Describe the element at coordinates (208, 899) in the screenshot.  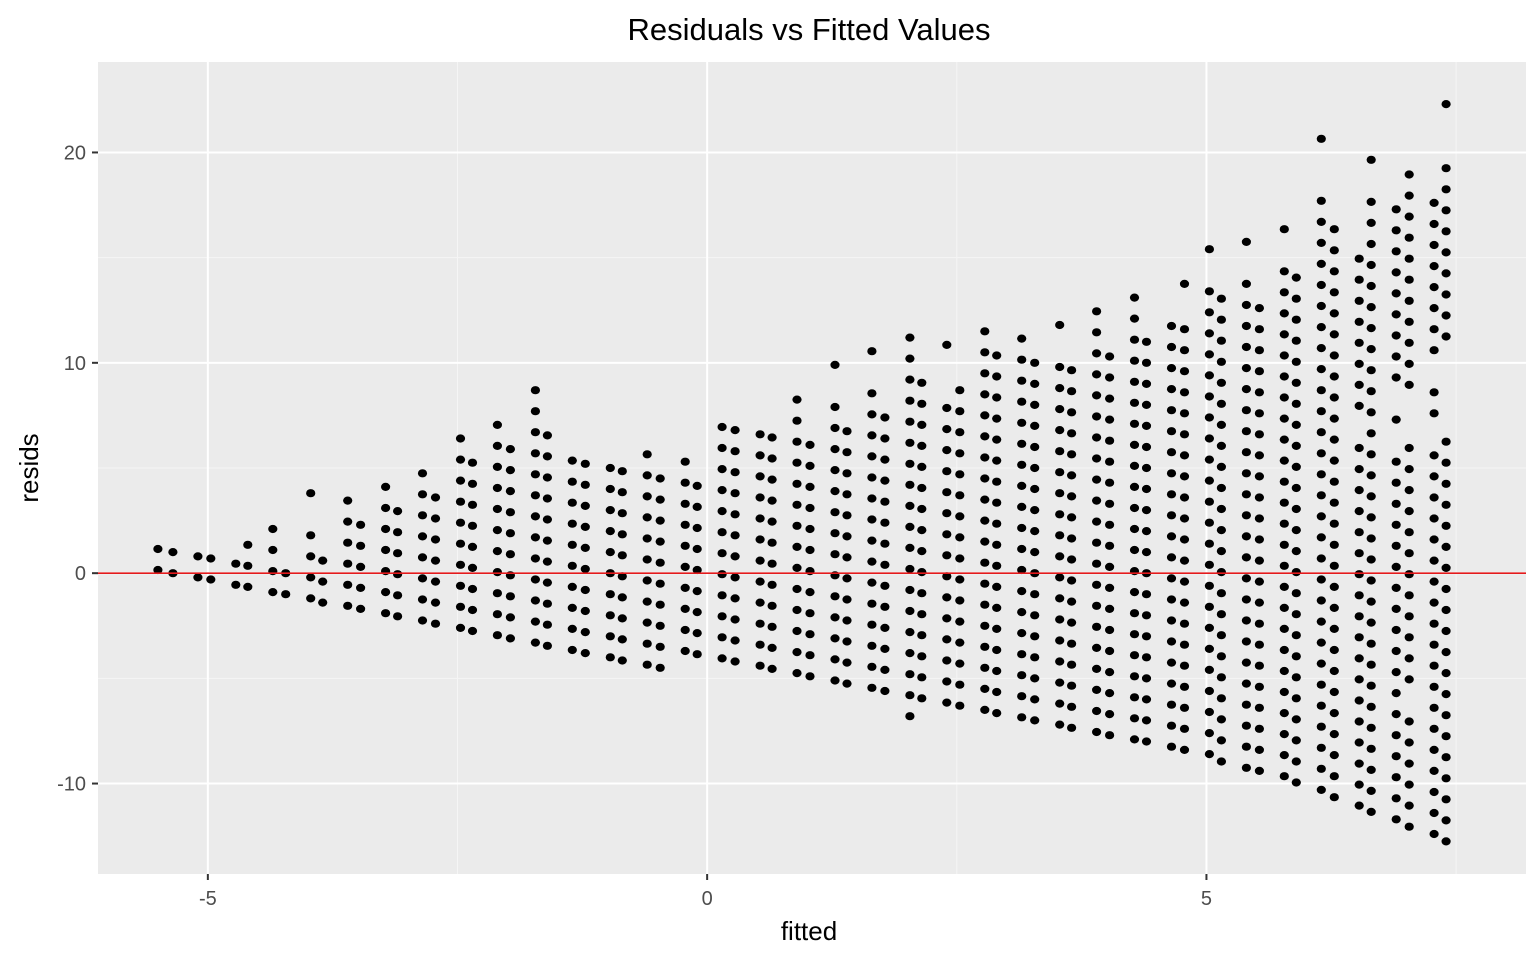
I see `x-tick-label: -5` at that location.